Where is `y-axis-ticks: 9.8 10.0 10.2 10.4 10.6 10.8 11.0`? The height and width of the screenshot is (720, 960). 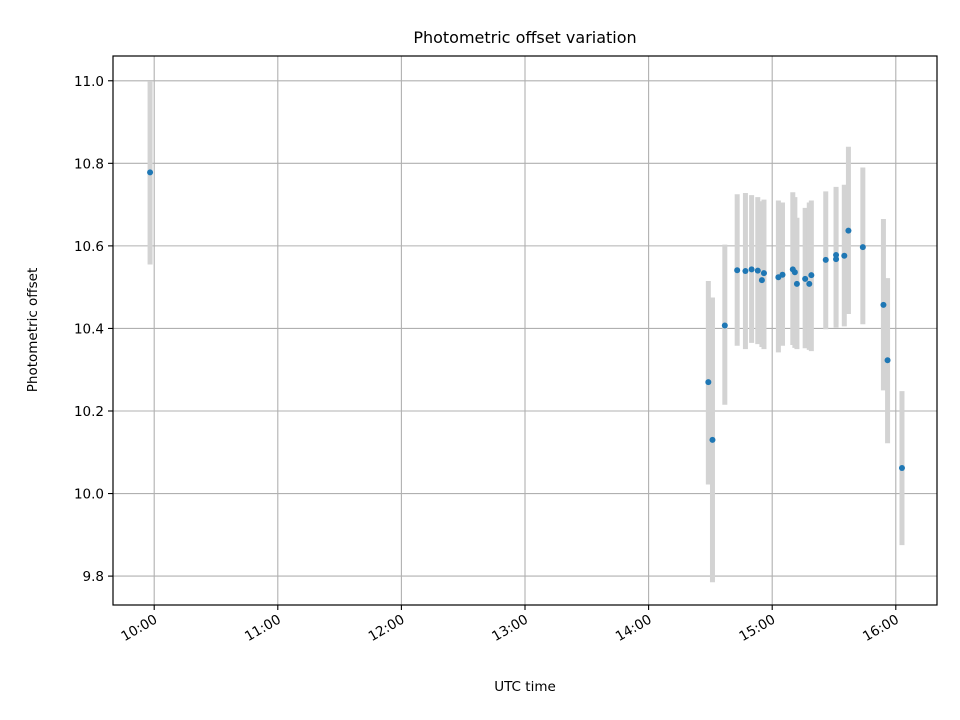 y-axis-ticks: 9.8 10.0 10.2 10.4 10.6 10.8 11.0 is located at coordinates (93, 329).